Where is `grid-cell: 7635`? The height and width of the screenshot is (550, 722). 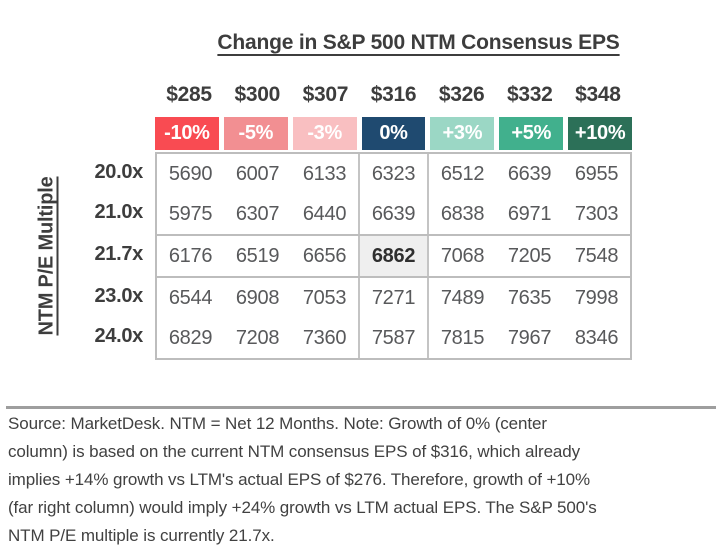
grid-cell: 7635 is located at coordinates (529, 297).